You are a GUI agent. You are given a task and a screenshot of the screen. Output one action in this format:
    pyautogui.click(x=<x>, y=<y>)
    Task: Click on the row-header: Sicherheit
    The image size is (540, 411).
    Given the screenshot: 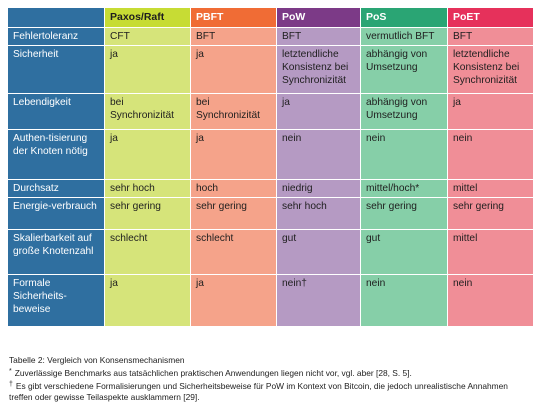 What is the action you would take?
    pyautogui.click(x=56, y=69)
    